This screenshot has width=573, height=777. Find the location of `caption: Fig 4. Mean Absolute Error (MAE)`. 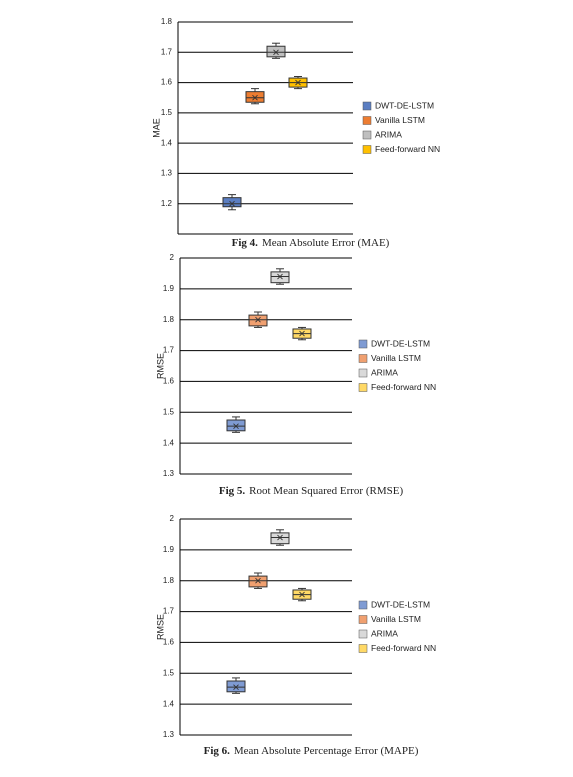

caption: Fig 4. Mean Absolute Error (MAE) is located at coordinates (311, 243).